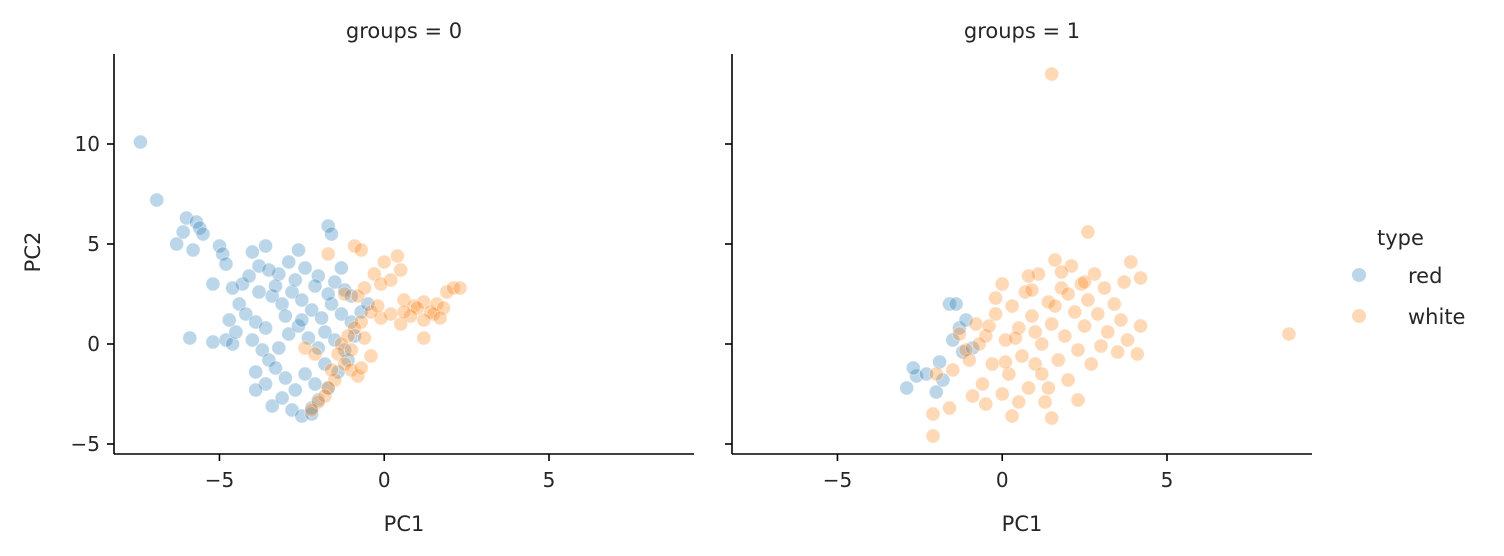  What do you see at coordinates (1359, 275) in the screenshot?
I see `legend-marker-red` at bounding box center [1359, 275].